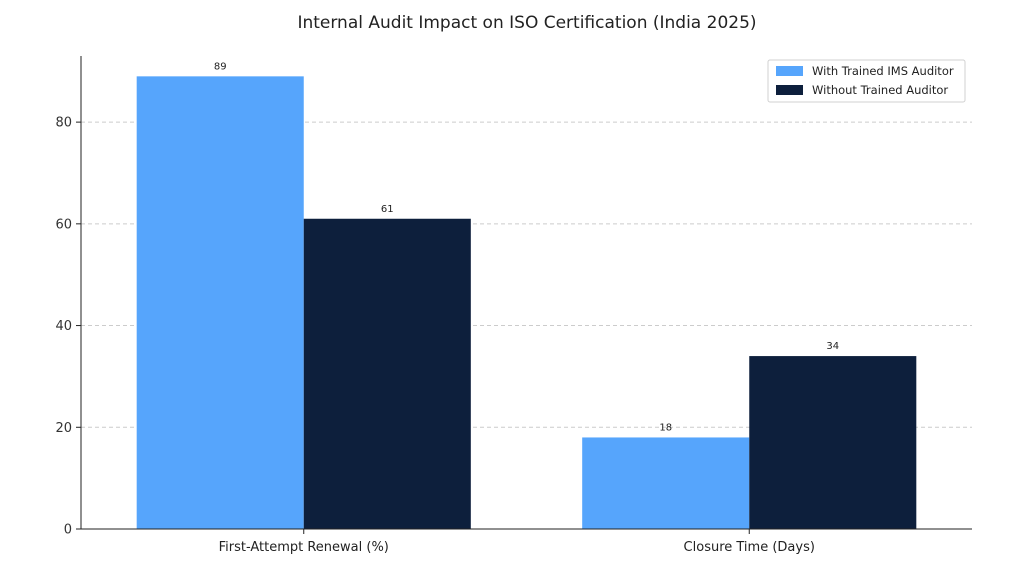 This screenshot has width=1024, height=569. I want to click on y-tick-label-40: 40, so click(63, 326).